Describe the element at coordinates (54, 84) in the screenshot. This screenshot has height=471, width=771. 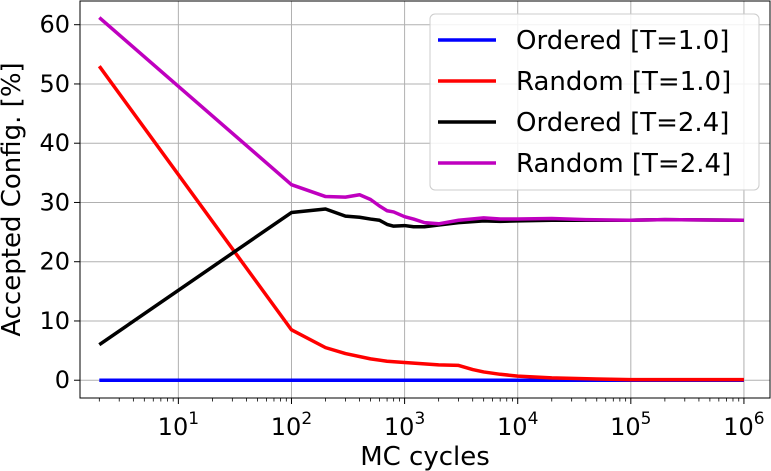
I see `y-tick-label: 50` at that location.